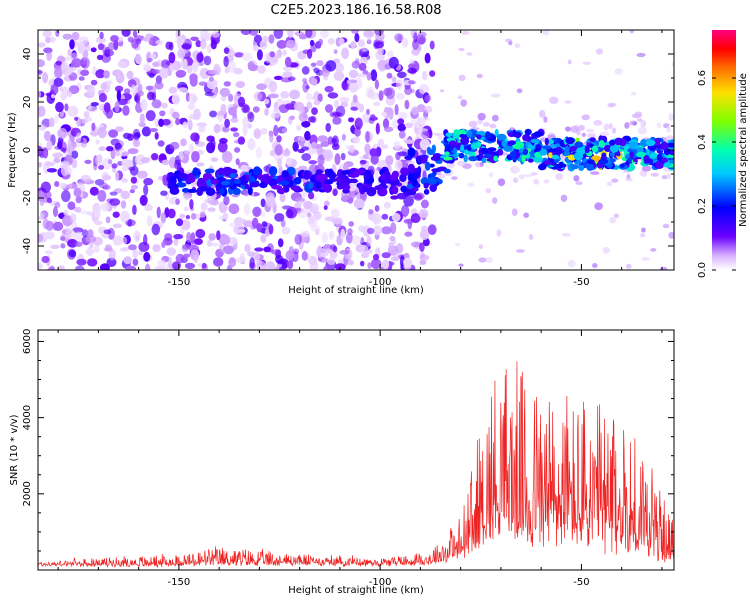  I want to click on colorbar-ticks: 0.0 0.2 0.4 0.6, so click(716, 174).